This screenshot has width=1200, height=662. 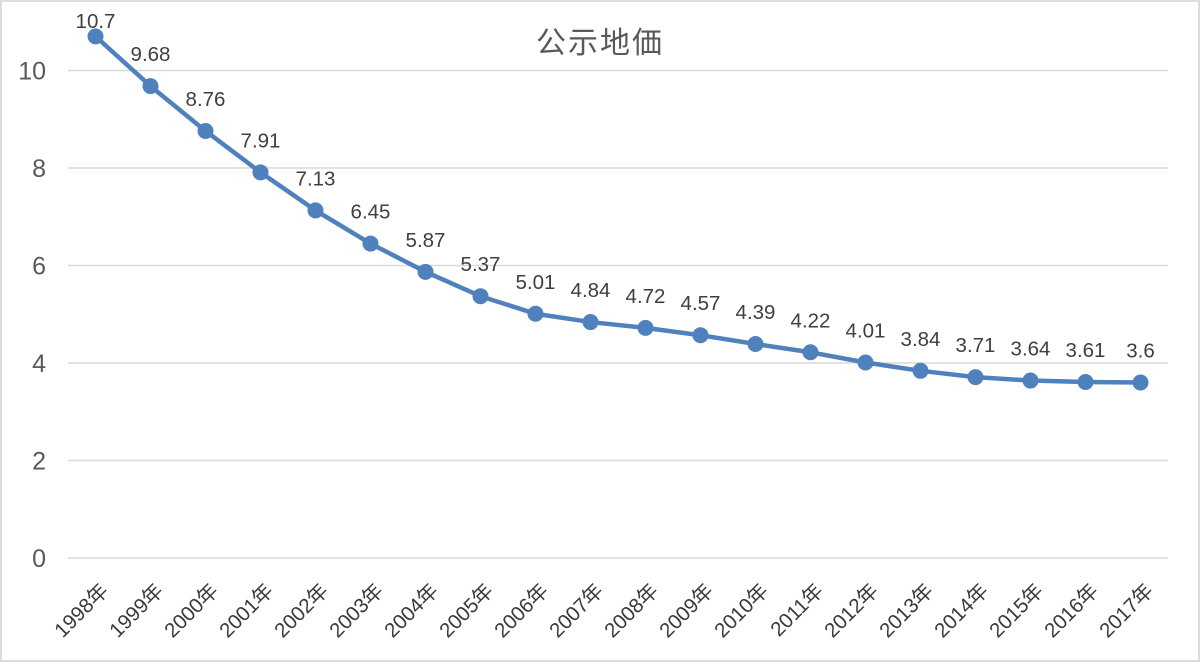 What do you see at coordinates (96, 21) in the screenshot?
I see `data-point-label: 10.7` at bounding box center [96, 21].